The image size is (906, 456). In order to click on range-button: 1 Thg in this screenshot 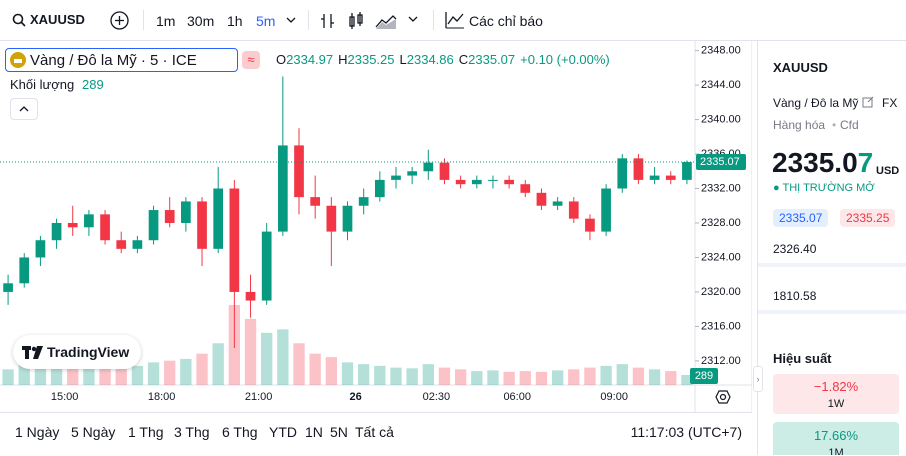, I will do `click(146, 432)`.